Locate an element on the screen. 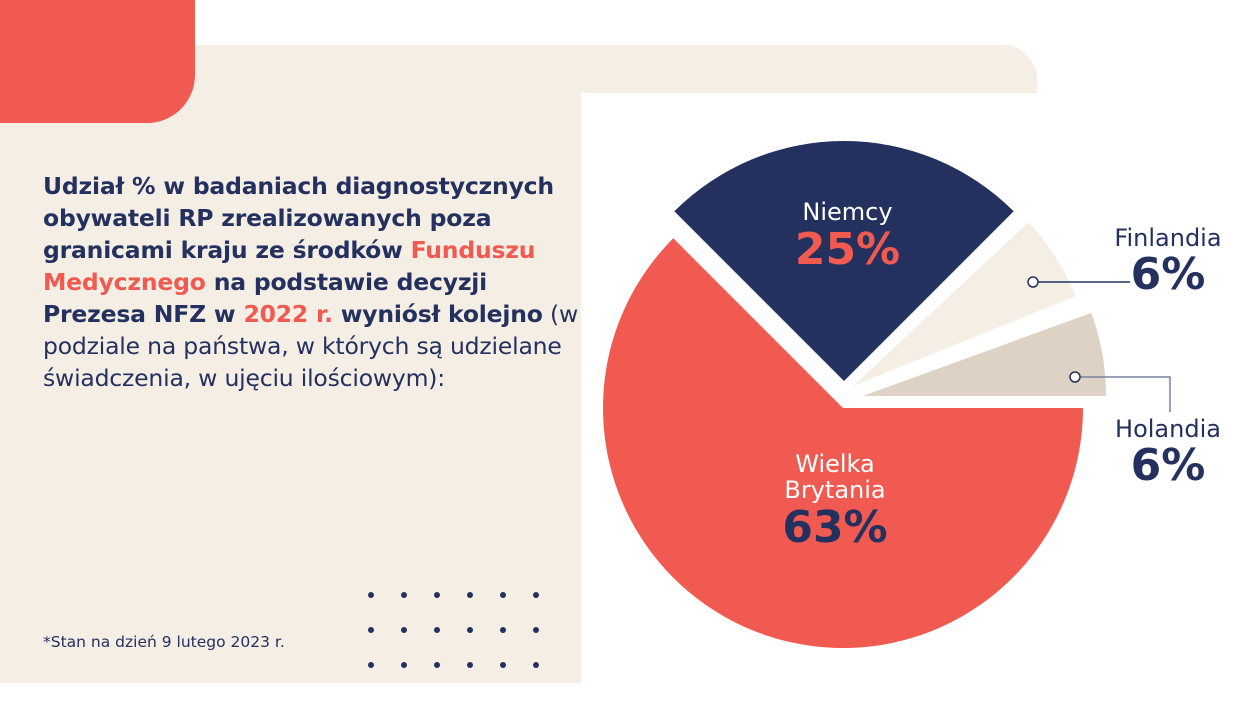 The image size is (1250, 713). slice-niemcy is located at coordinates (844, 261).